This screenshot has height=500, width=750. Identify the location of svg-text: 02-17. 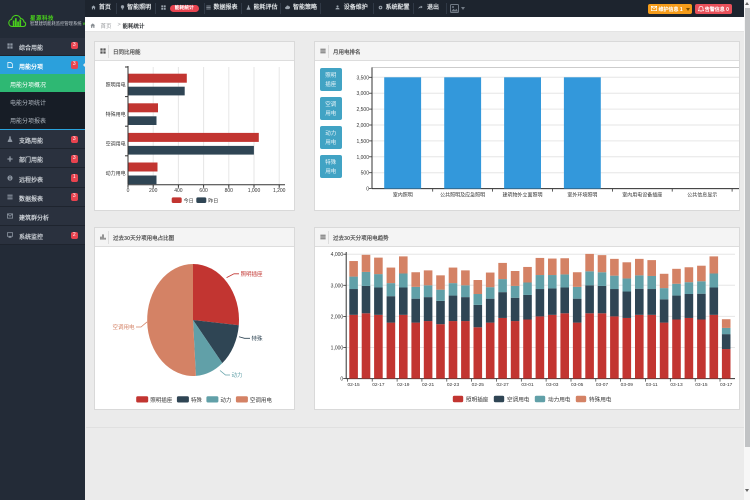
(378, 385).